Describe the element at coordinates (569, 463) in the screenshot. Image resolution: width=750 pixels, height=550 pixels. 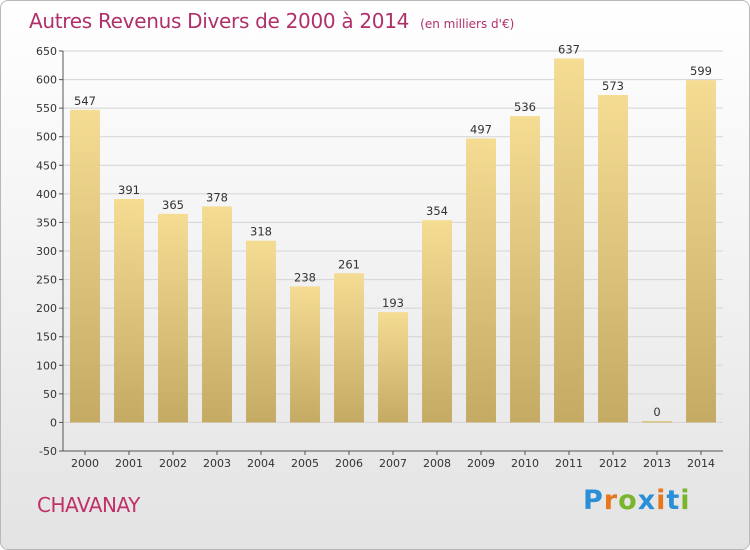
I see `x-tick-label: 2011` at that location.